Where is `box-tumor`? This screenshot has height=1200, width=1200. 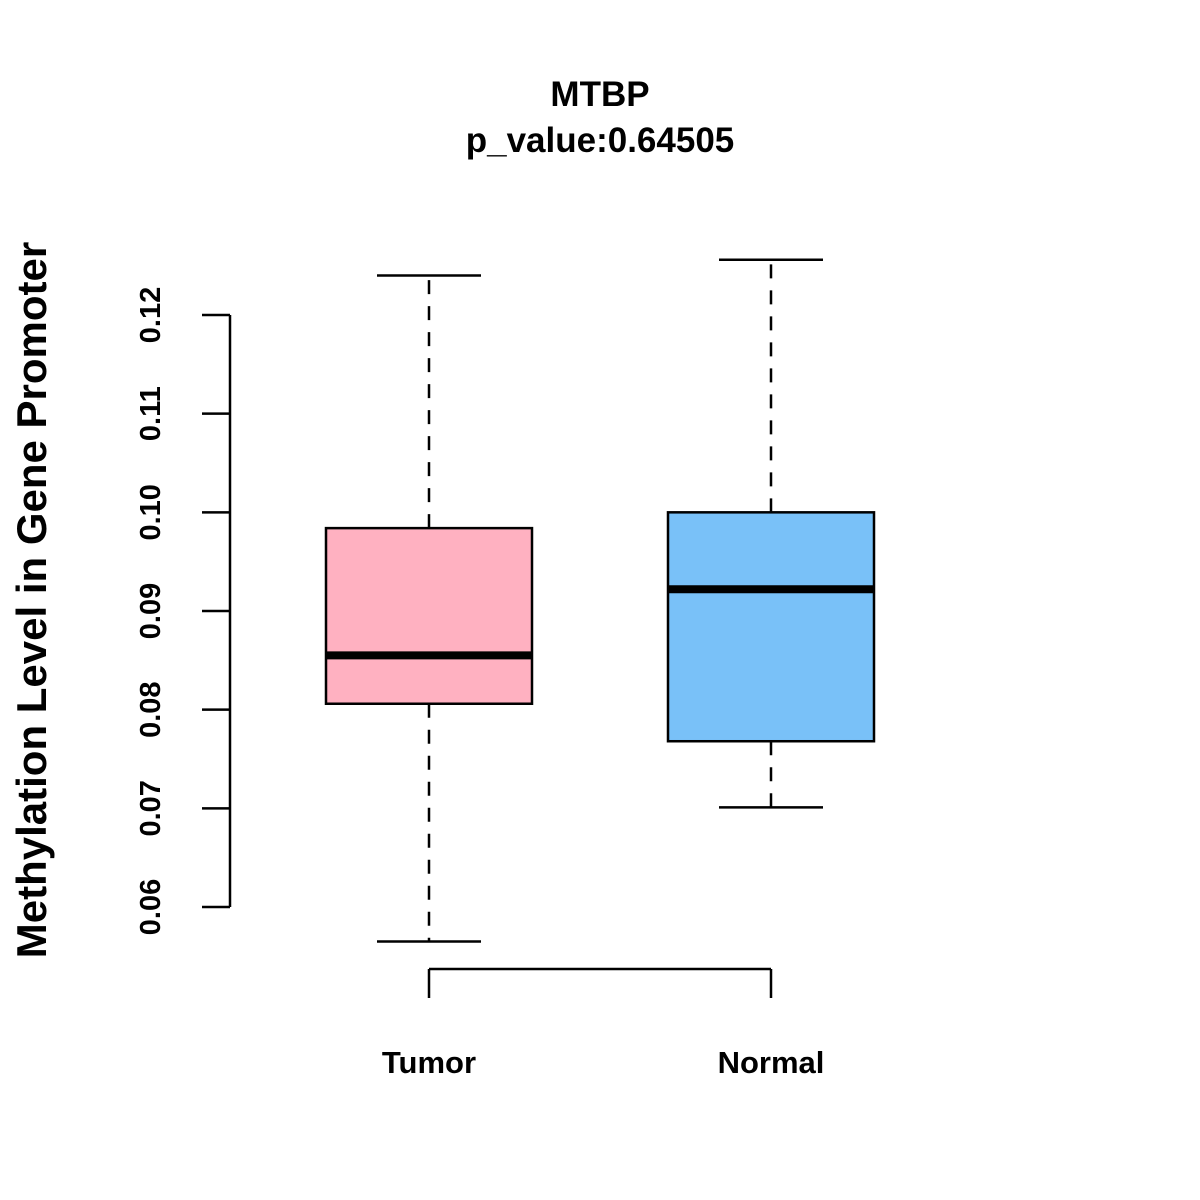
box-tumor is located at coordinates (429, 609).